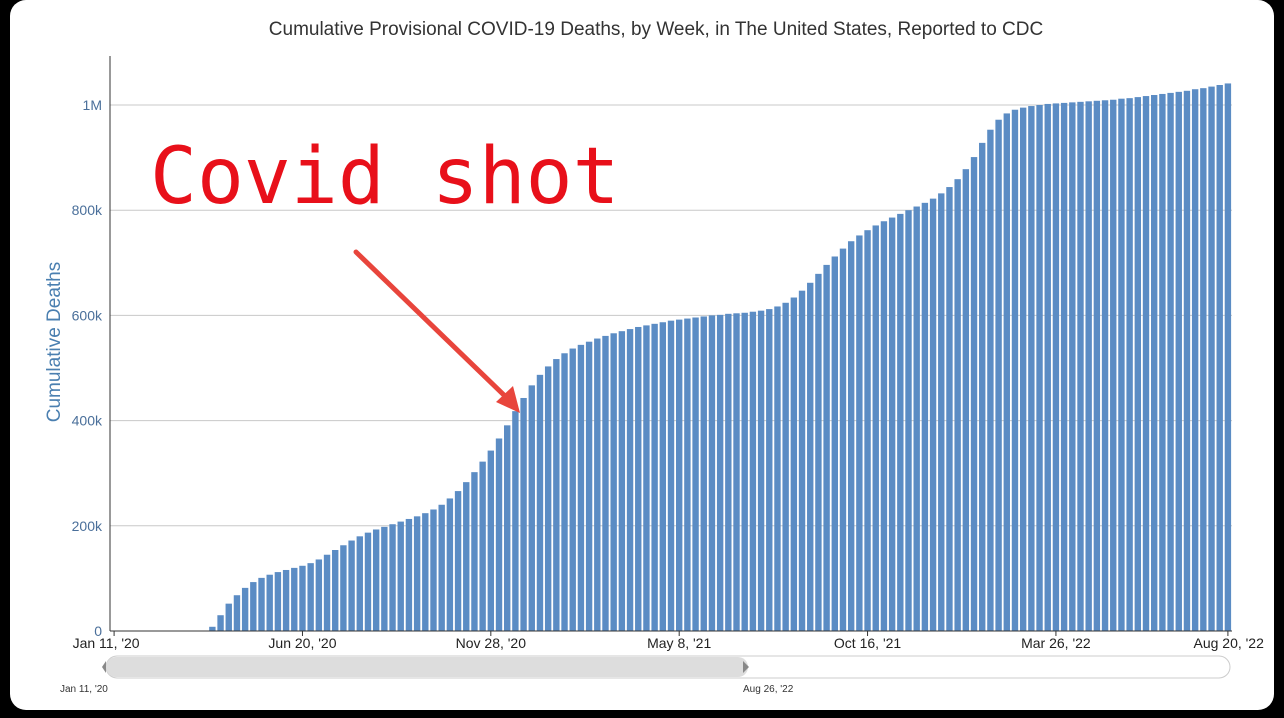 The height and width of the screenshot is (718, 1284). I want to click on navigator-left-handle, so click(104, 667).